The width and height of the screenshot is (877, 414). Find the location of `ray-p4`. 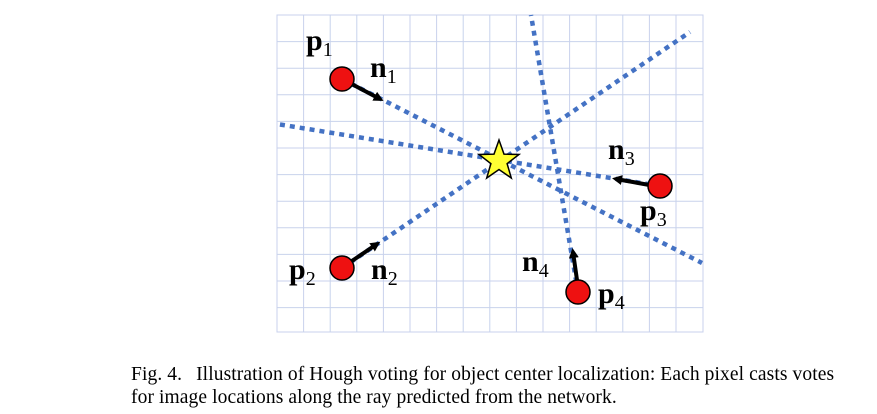

ray-p4 is located at coordinates (554, 153).